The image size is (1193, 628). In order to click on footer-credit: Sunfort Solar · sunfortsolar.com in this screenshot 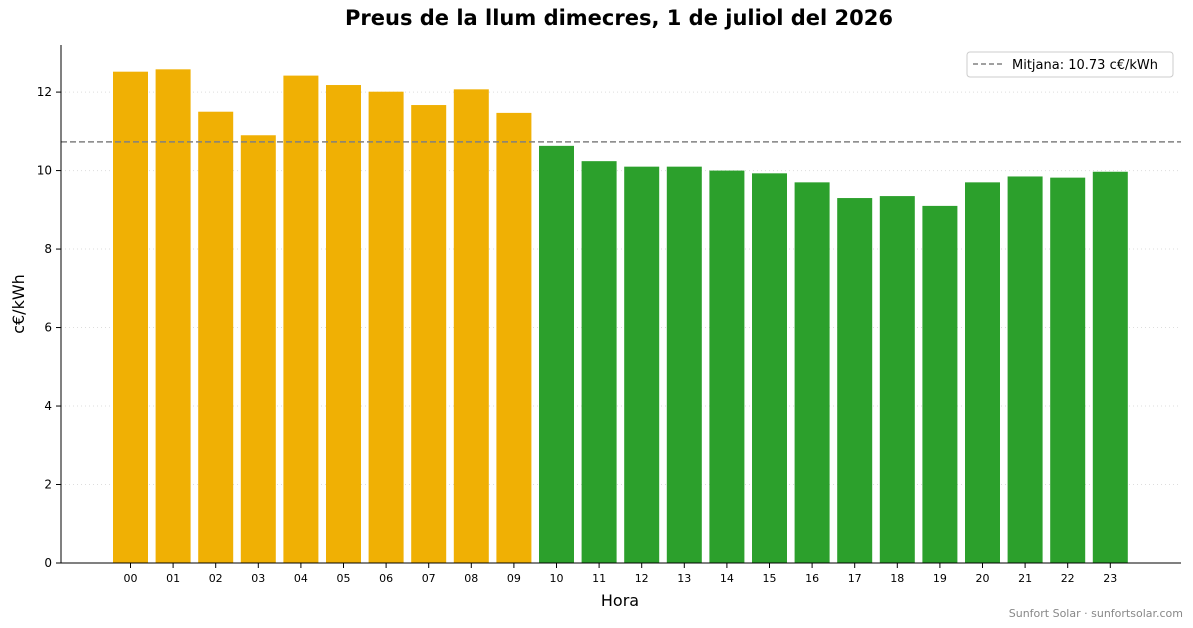, I will do `click(1095, 613)`.